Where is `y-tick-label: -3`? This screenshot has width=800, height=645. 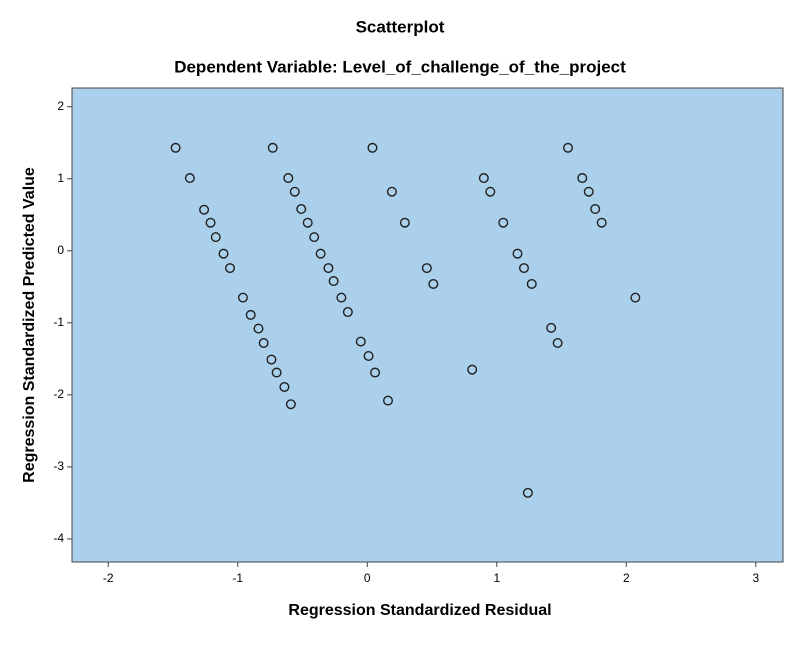
y-tick-label: -3 is located at coordinates (58, 466).